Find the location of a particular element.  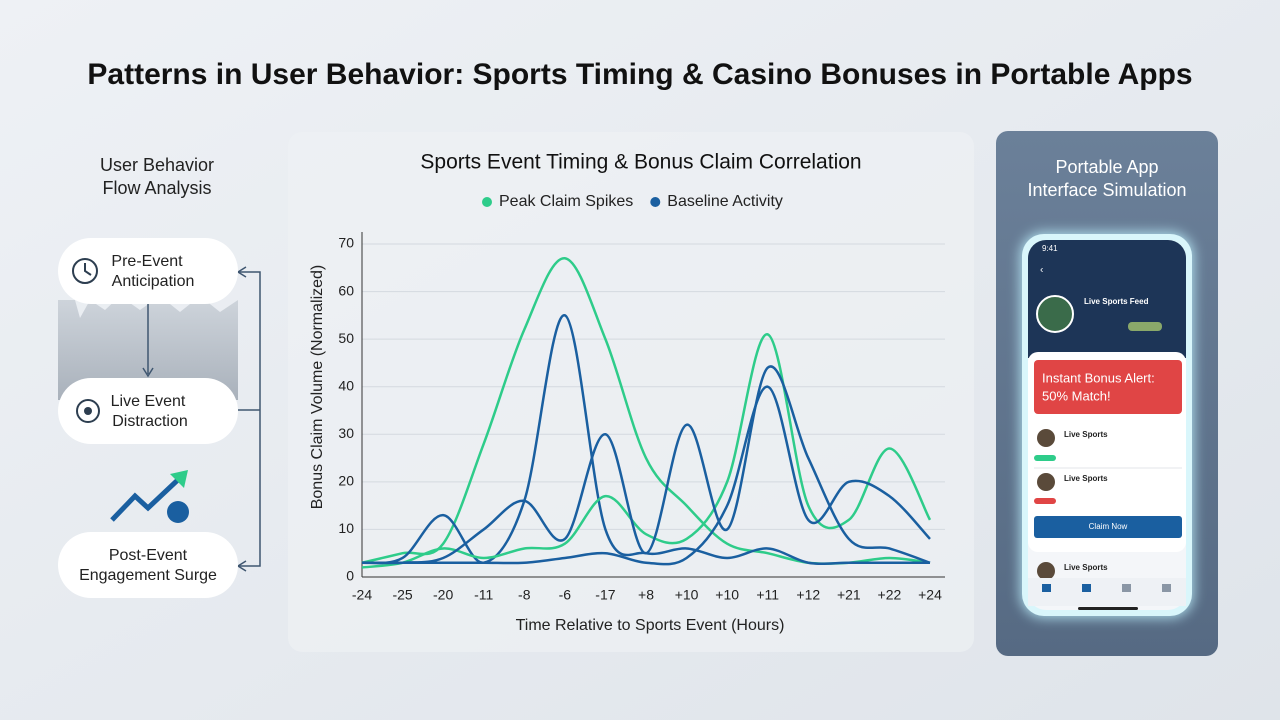

home-indicator is located at coordinates (1108, 608).